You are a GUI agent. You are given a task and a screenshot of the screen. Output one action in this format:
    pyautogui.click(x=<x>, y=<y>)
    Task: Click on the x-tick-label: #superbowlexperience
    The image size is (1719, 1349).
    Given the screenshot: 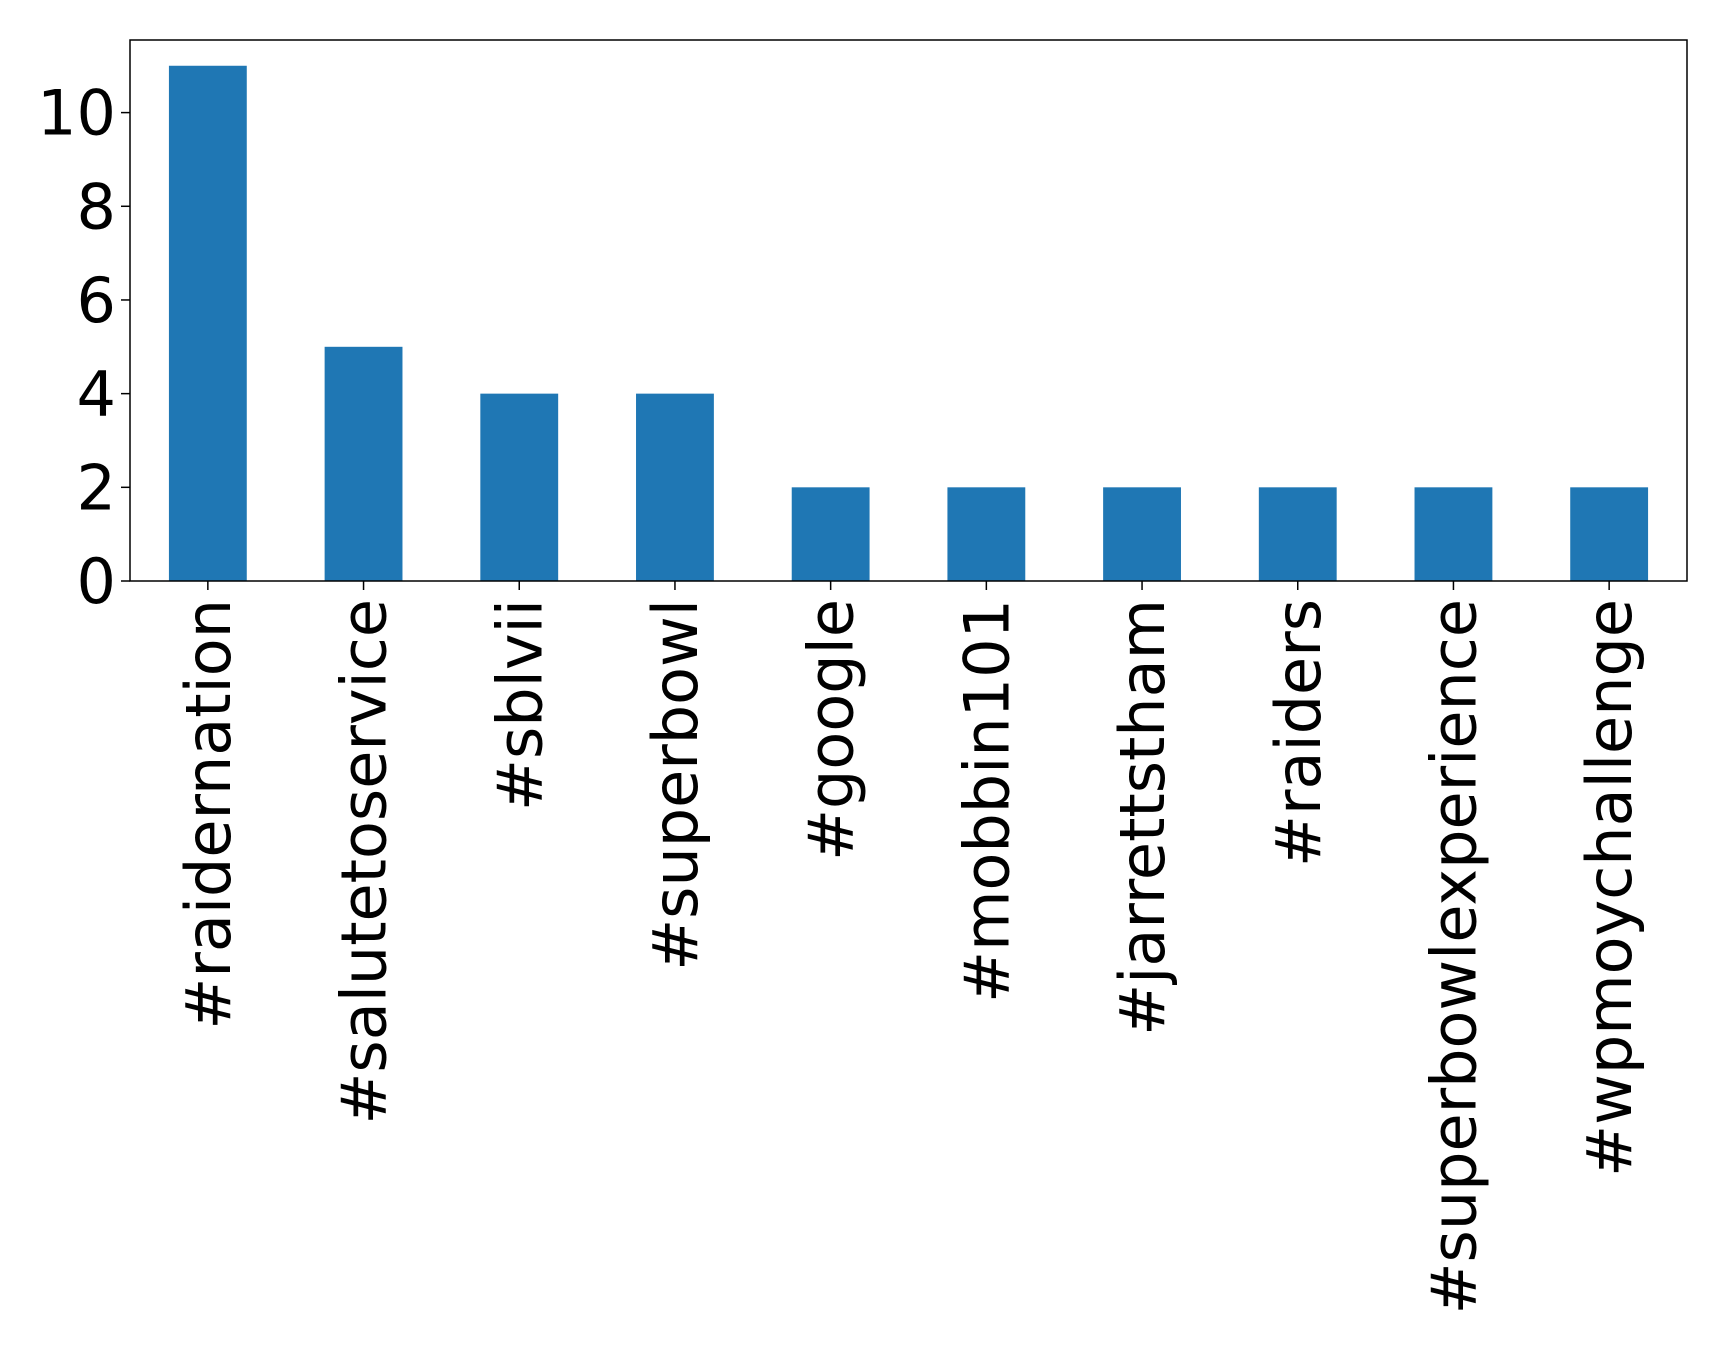 What is the action you would take?
    pyautogui.click(x=1453, y=956)
    